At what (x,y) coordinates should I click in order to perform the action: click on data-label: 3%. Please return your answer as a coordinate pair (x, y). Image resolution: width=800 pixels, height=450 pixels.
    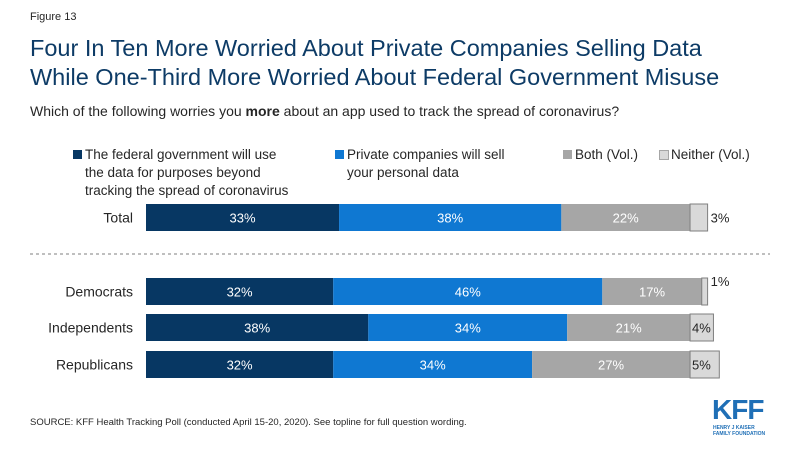
    Looking at the image, I should click on (720, 218).